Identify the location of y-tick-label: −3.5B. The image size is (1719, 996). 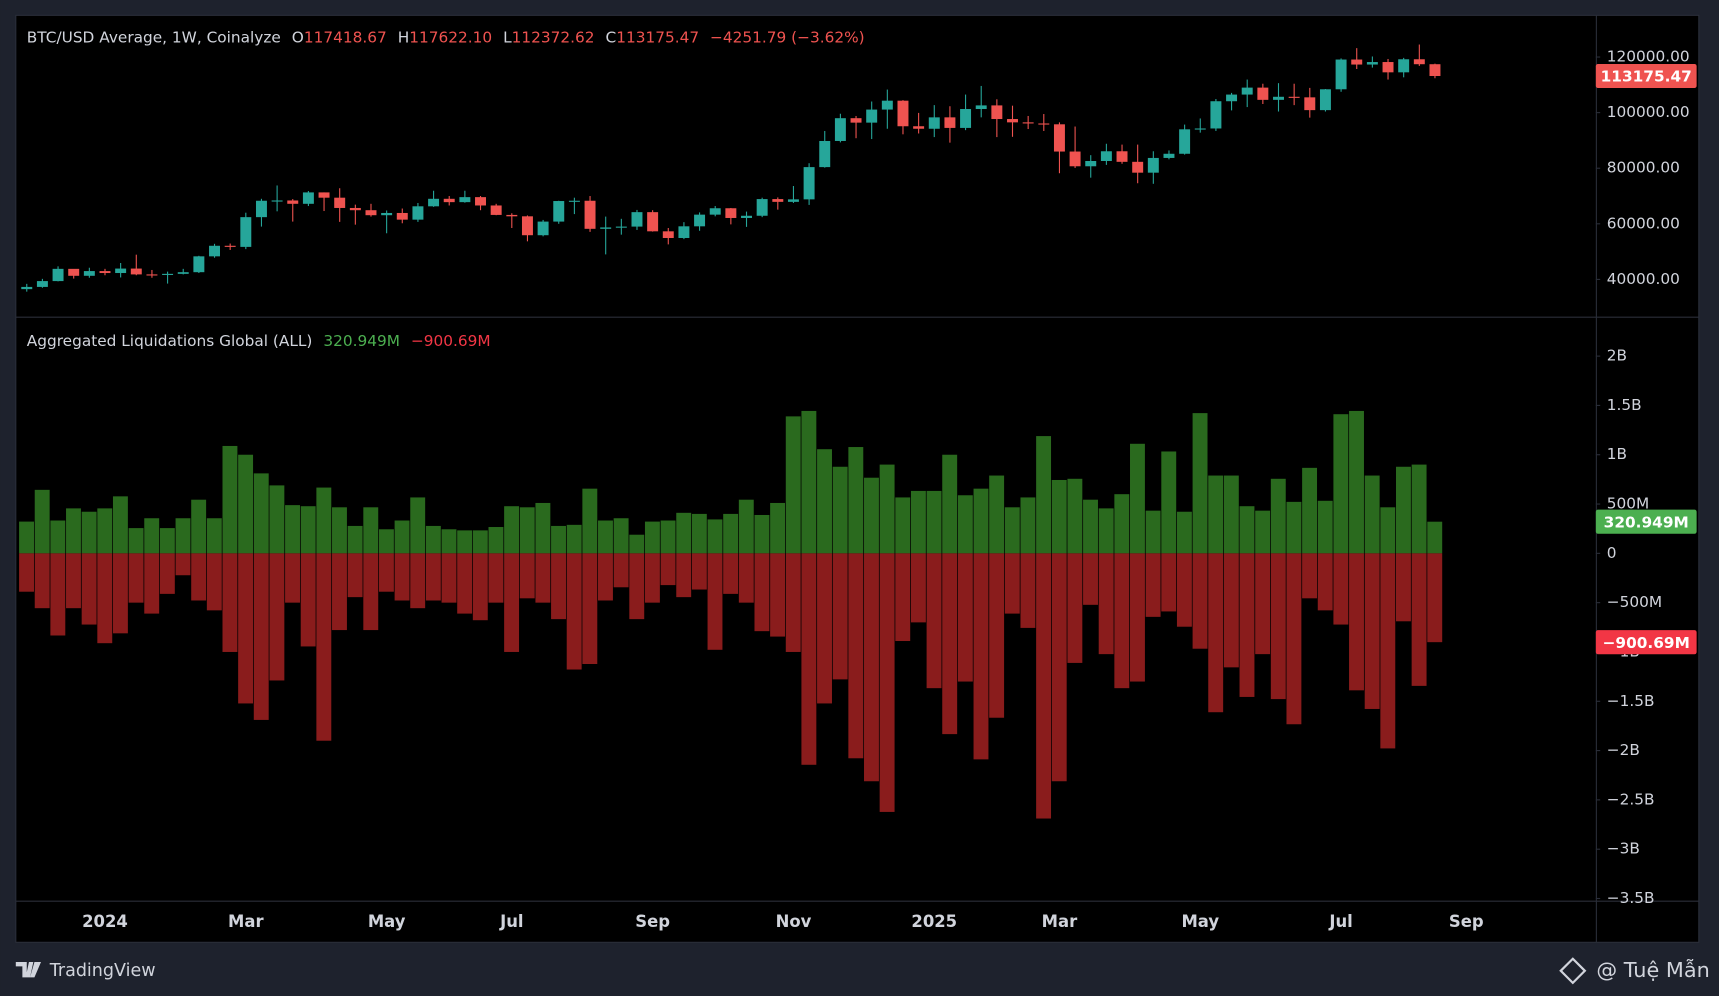
(1631, 898).